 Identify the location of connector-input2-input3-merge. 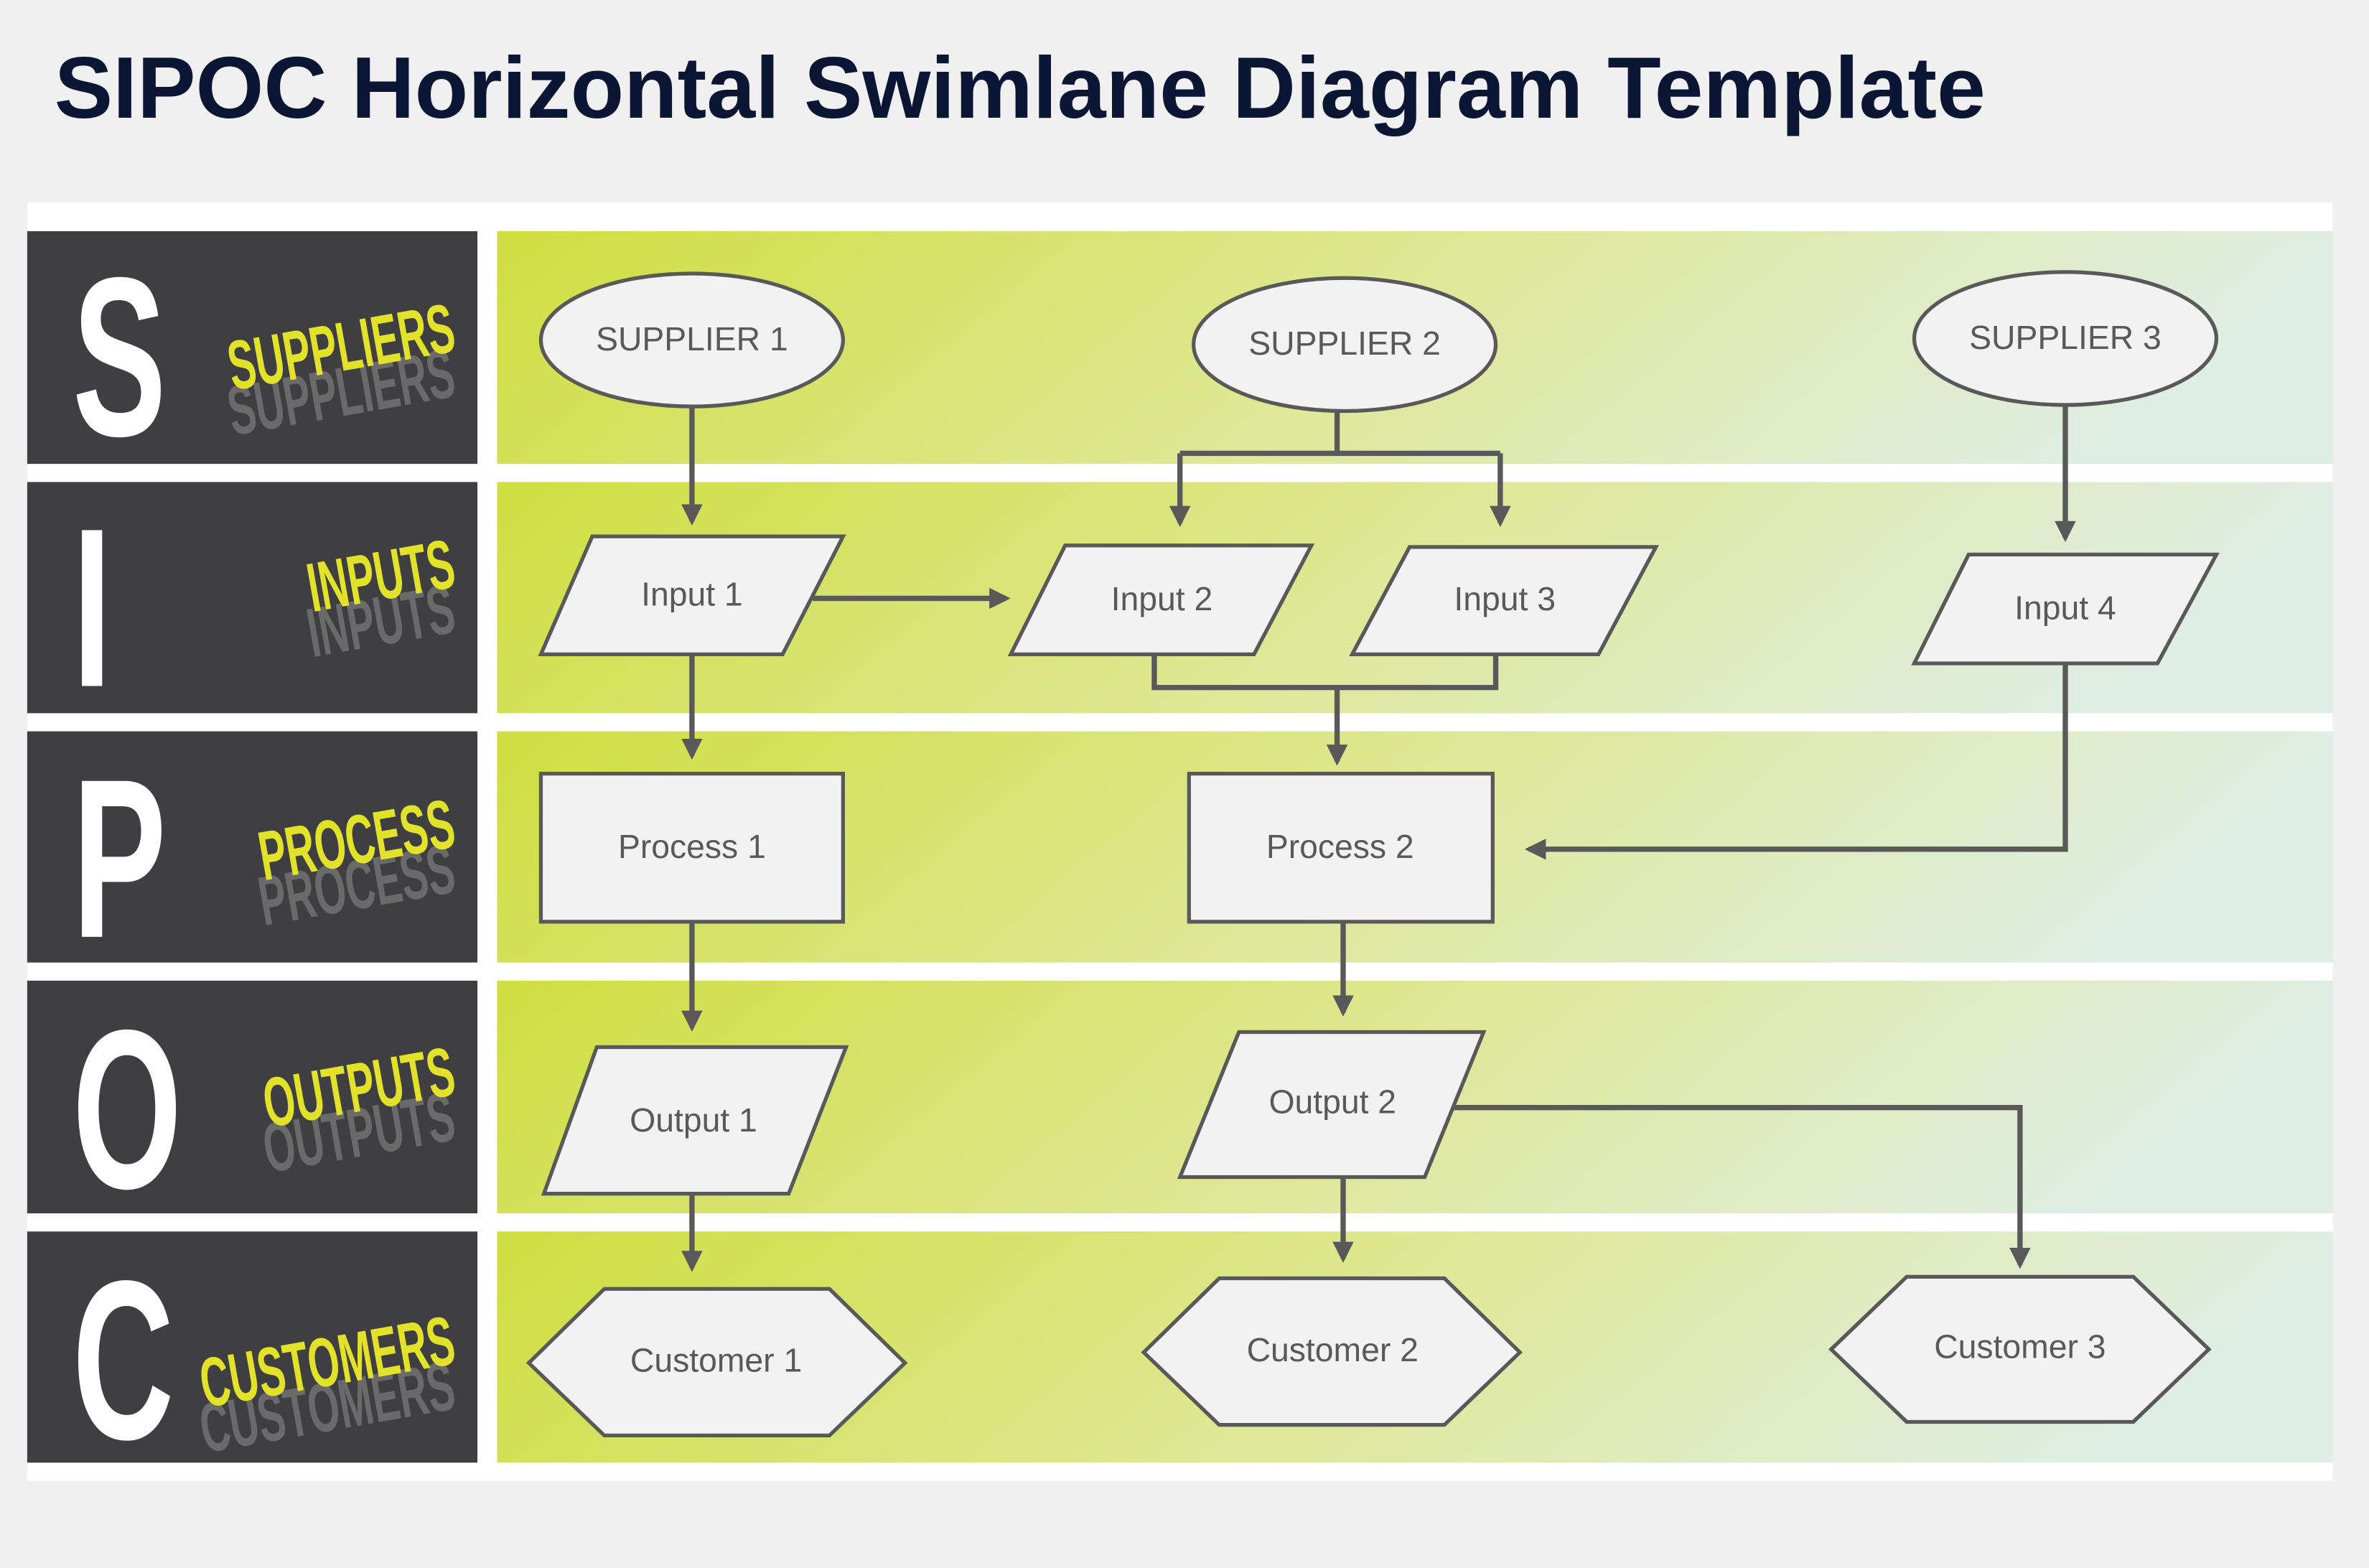
(1325, 672).